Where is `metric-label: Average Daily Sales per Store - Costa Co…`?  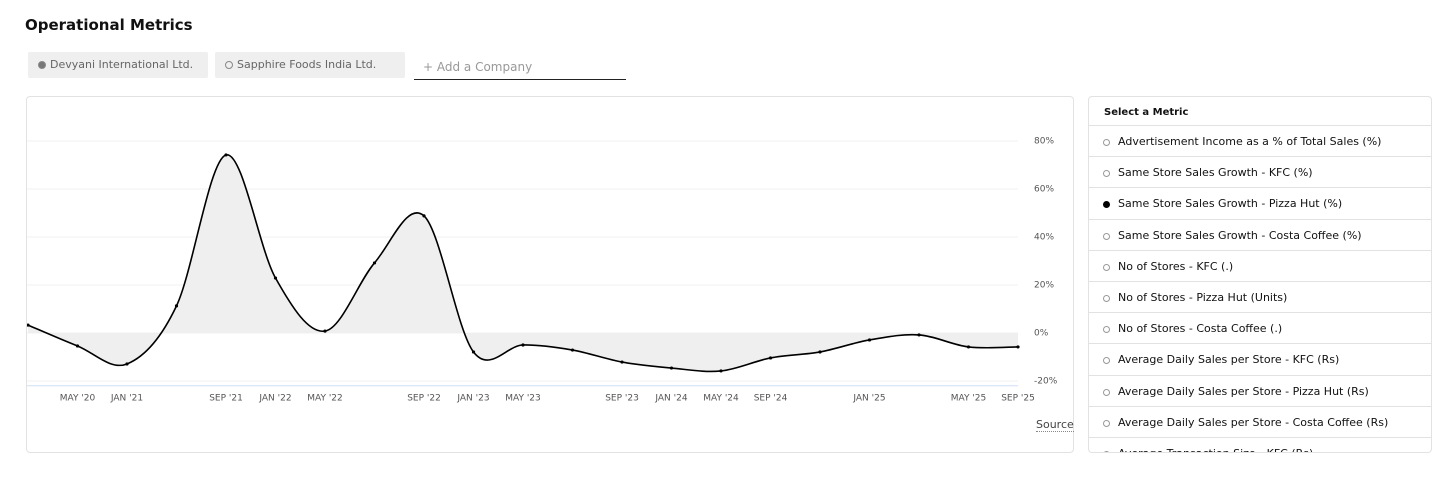 metric-label: Average Daily Sales per Store - Costa Co… is located at coordinates (1253, 422).